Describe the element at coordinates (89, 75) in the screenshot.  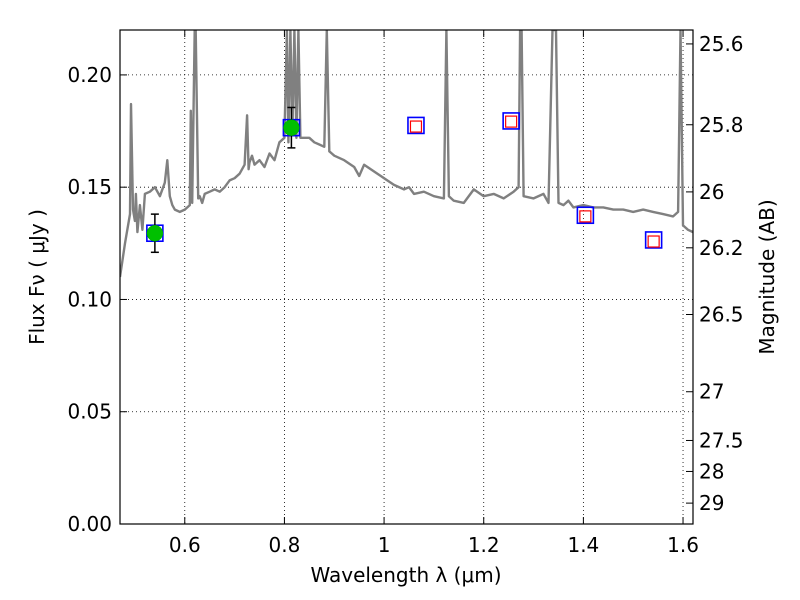
I see `y-tick-label: 0.20` at that location.